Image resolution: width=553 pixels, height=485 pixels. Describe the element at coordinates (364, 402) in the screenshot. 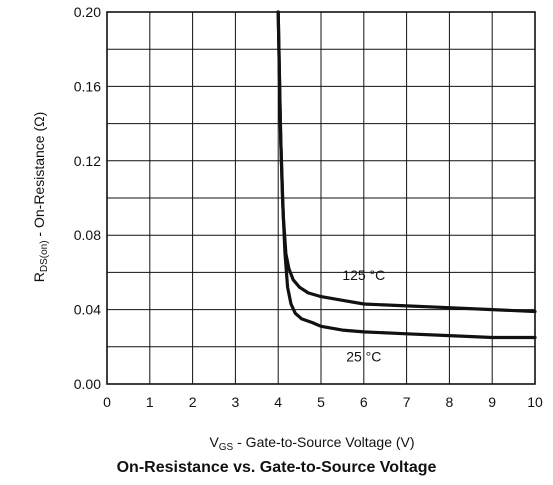

I see `x-tick-label: 6` at that location.